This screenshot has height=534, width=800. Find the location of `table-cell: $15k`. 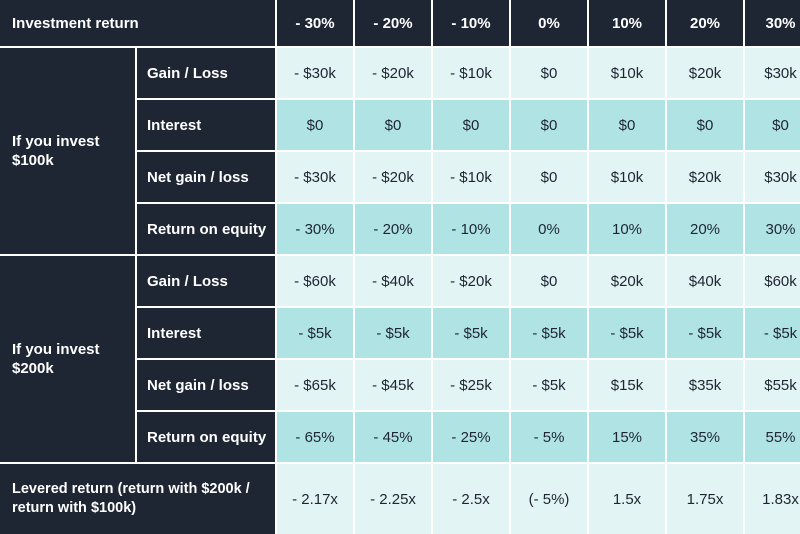

table-cell: $15k is located at coordinates (627, 385).